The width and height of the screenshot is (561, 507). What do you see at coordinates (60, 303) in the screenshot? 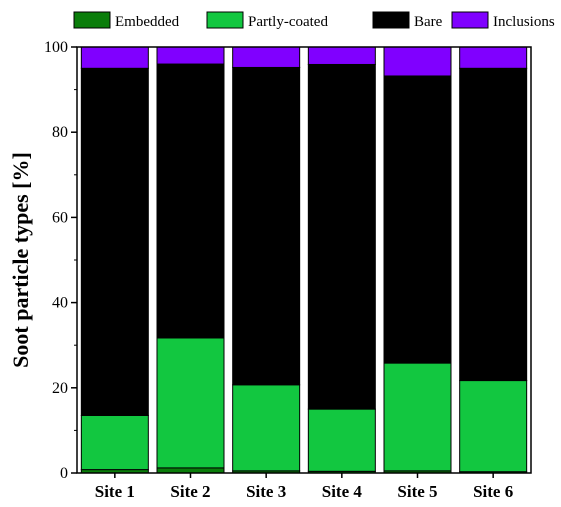
I see `y-tick-label: 40` at bounding box center [60, 303].